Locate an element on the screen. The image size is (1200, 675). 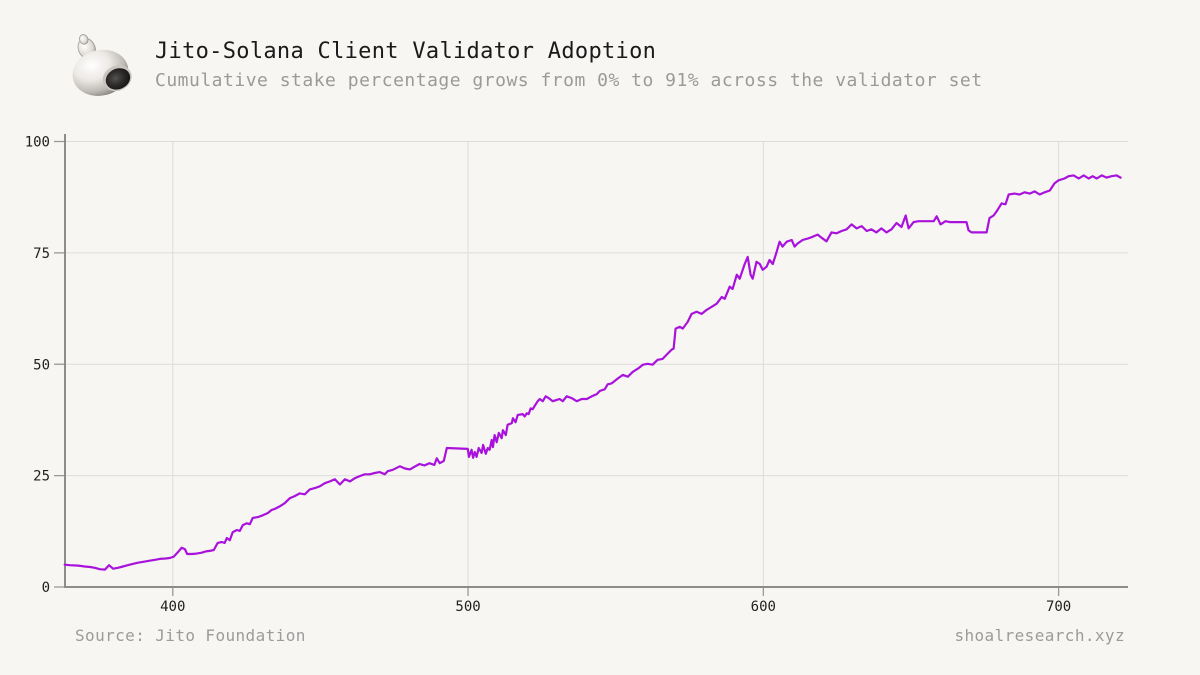
x-tick-label-700: 700 is located at coordinates (1058, 607).